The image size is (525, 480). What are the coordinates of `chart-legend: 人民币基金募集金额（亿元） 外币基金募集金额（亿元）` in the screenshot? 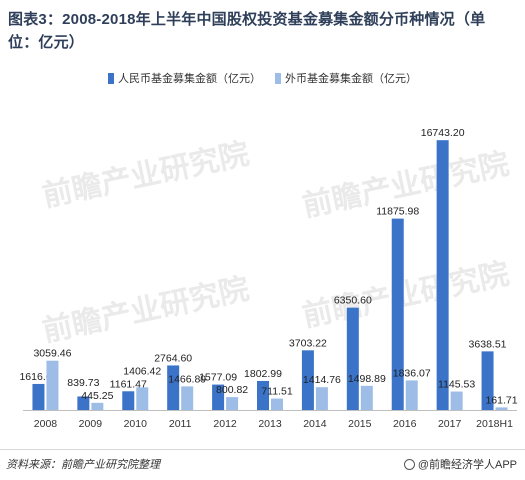 It's located at (262, 78).